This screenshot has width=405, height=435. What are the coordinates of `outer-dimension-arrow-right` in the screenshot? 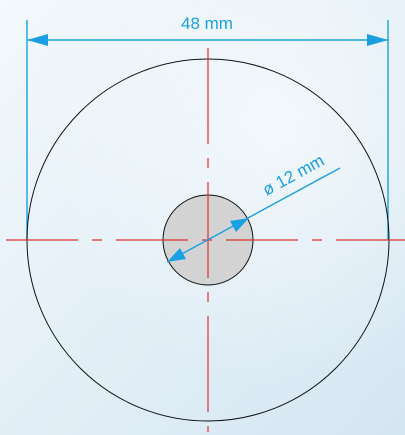 It's located at (377, 40).